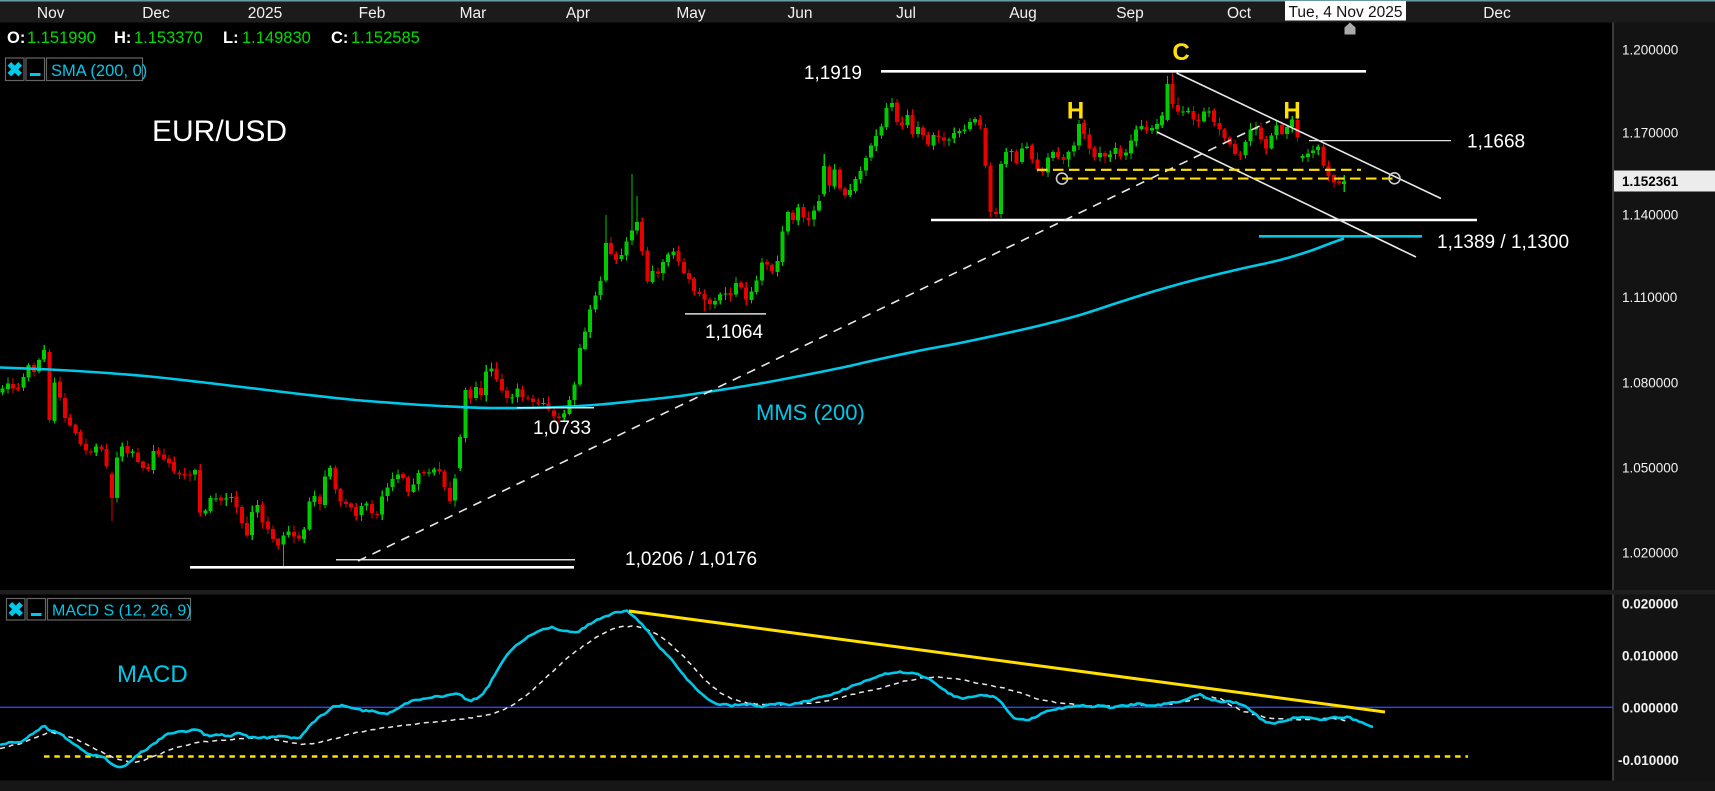 The image size is (1715, 791). Describe the element at coordinates (1650, 656) in the screenshot. I see `svg-text: 0.010000` at that location.